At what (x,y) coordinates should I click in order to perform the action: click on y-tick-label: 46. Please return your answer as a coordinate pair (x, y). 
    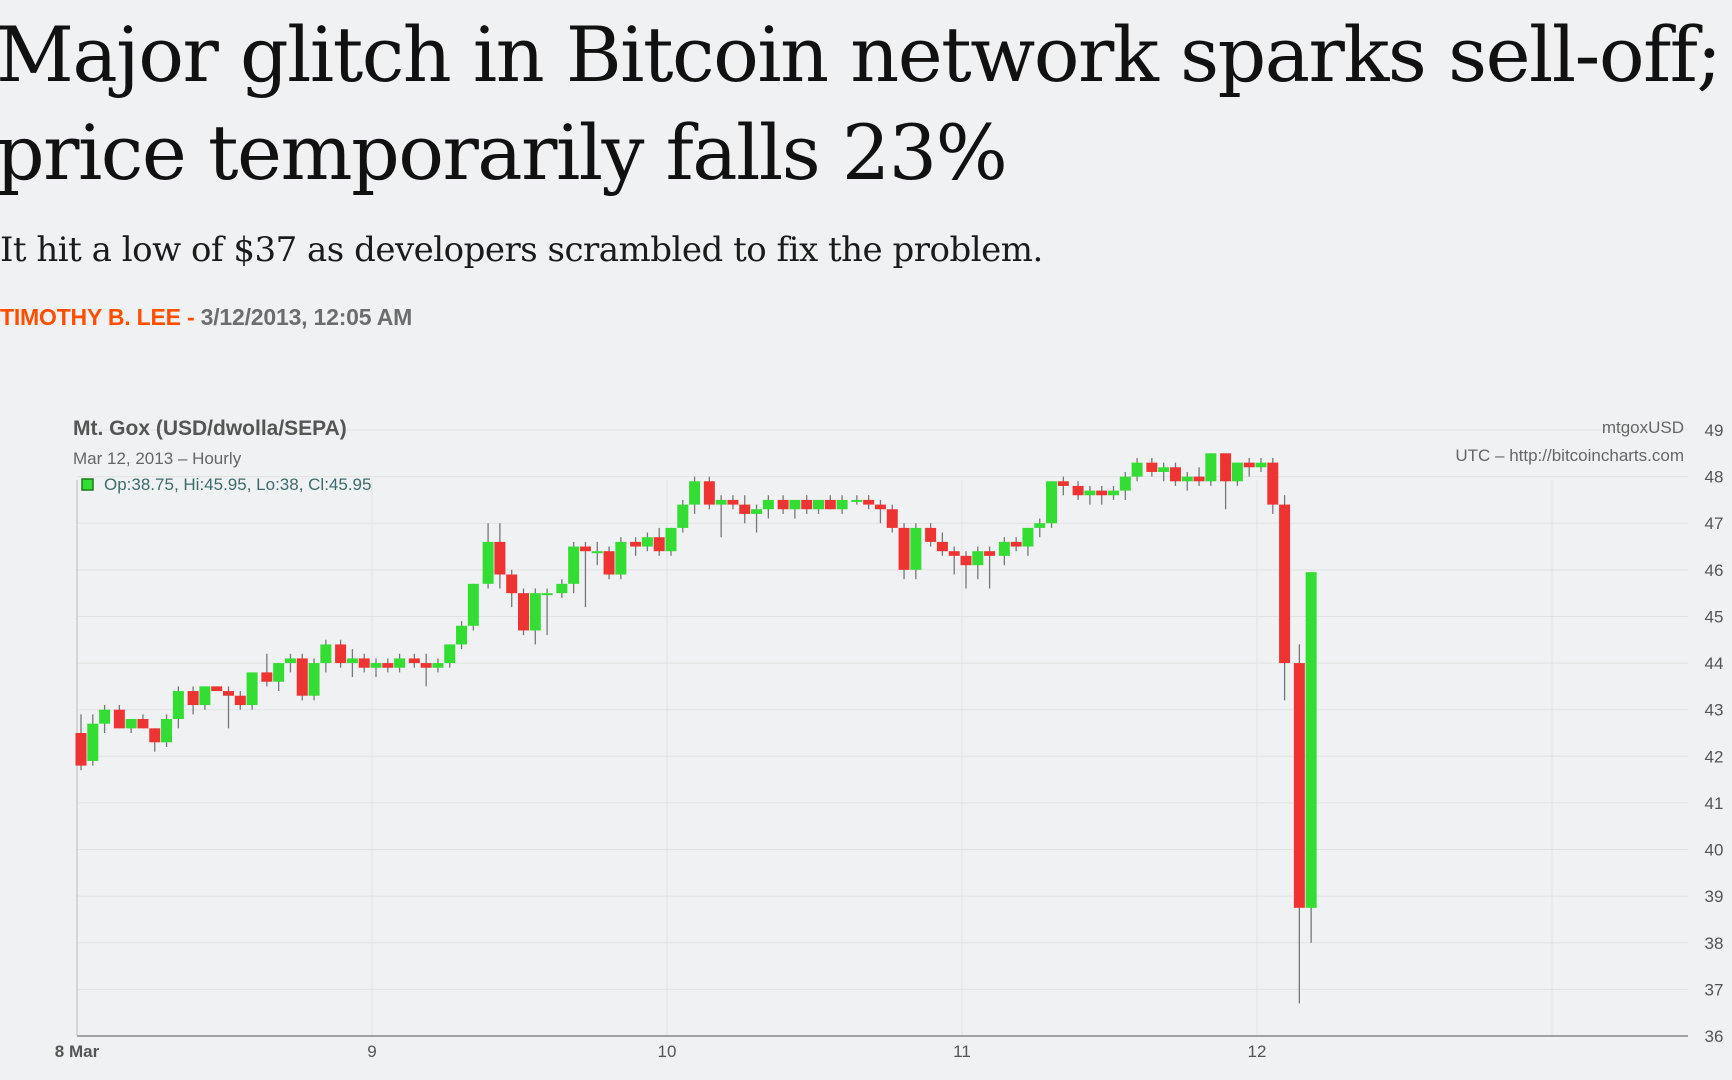
    Looking at the image, I should click on (1714, 570).